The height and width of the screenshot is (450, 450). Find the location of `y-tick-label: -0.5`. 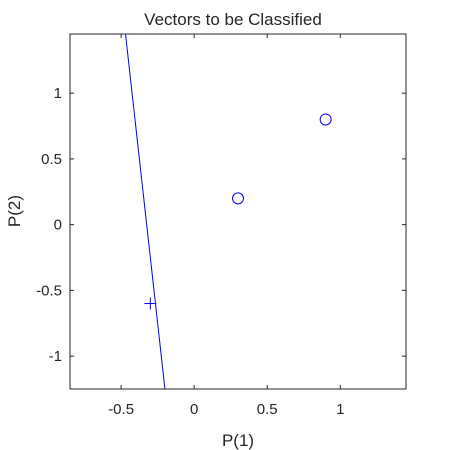

y-tick-label: -0.5 is located at coordinates (49, 290).